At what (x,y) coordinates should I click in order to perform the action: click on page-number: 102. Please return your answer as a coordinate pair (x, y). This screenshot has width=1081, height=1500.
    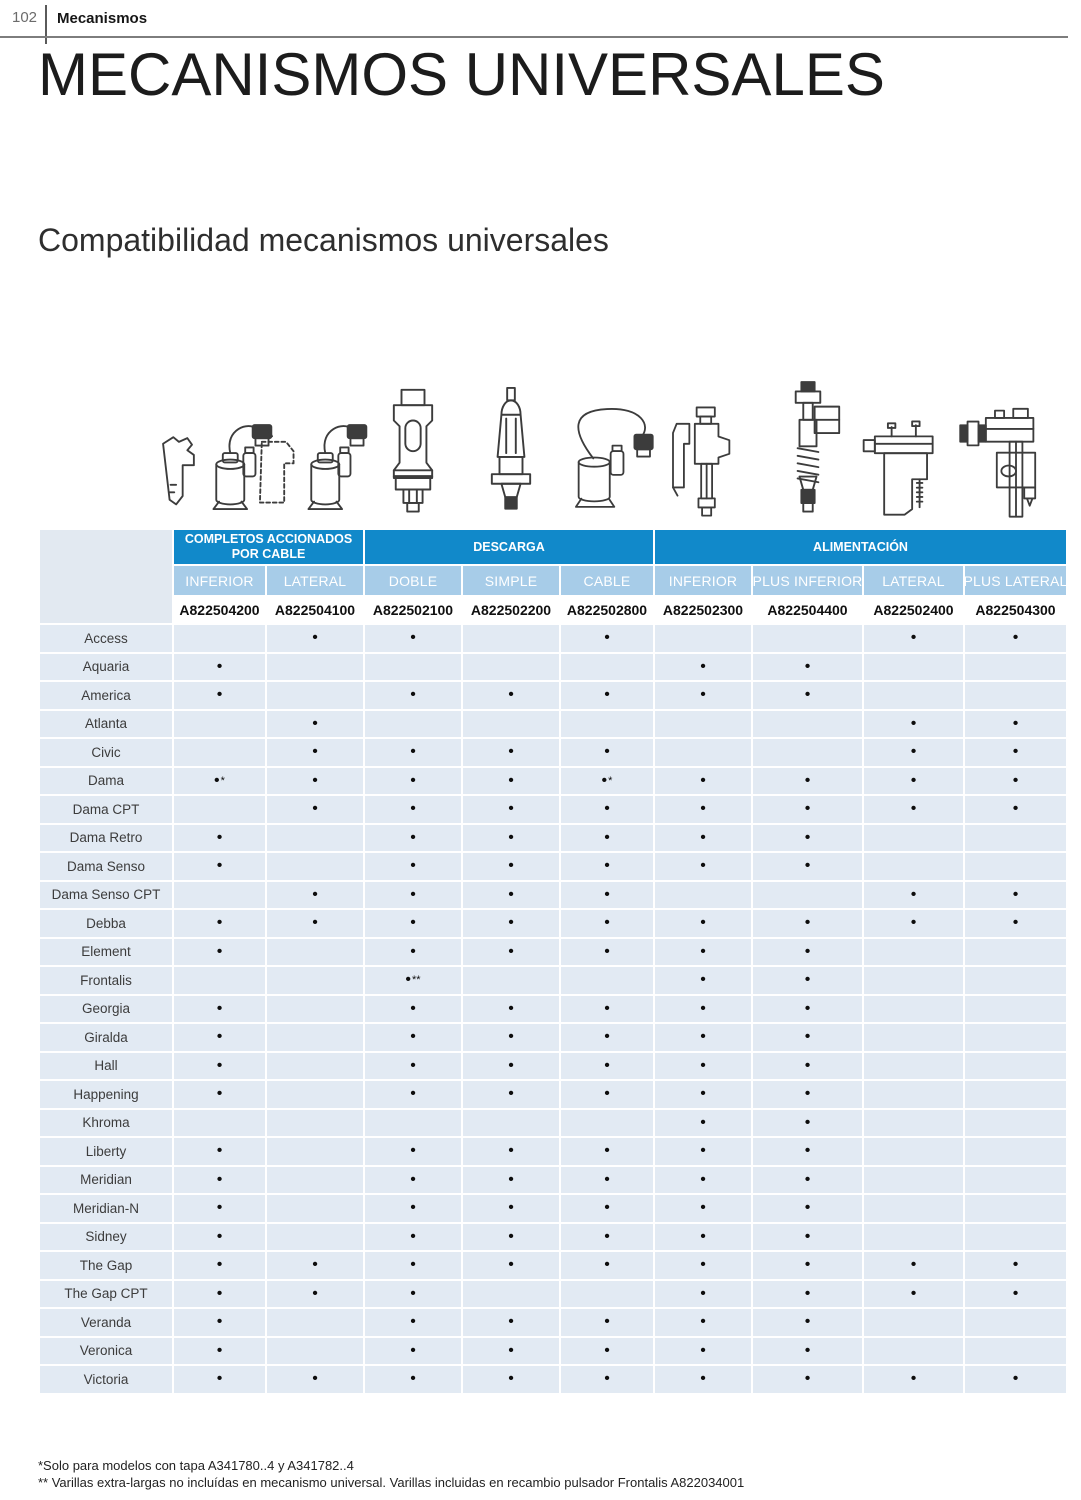
    Looking at the image, I should click on (25, 17).